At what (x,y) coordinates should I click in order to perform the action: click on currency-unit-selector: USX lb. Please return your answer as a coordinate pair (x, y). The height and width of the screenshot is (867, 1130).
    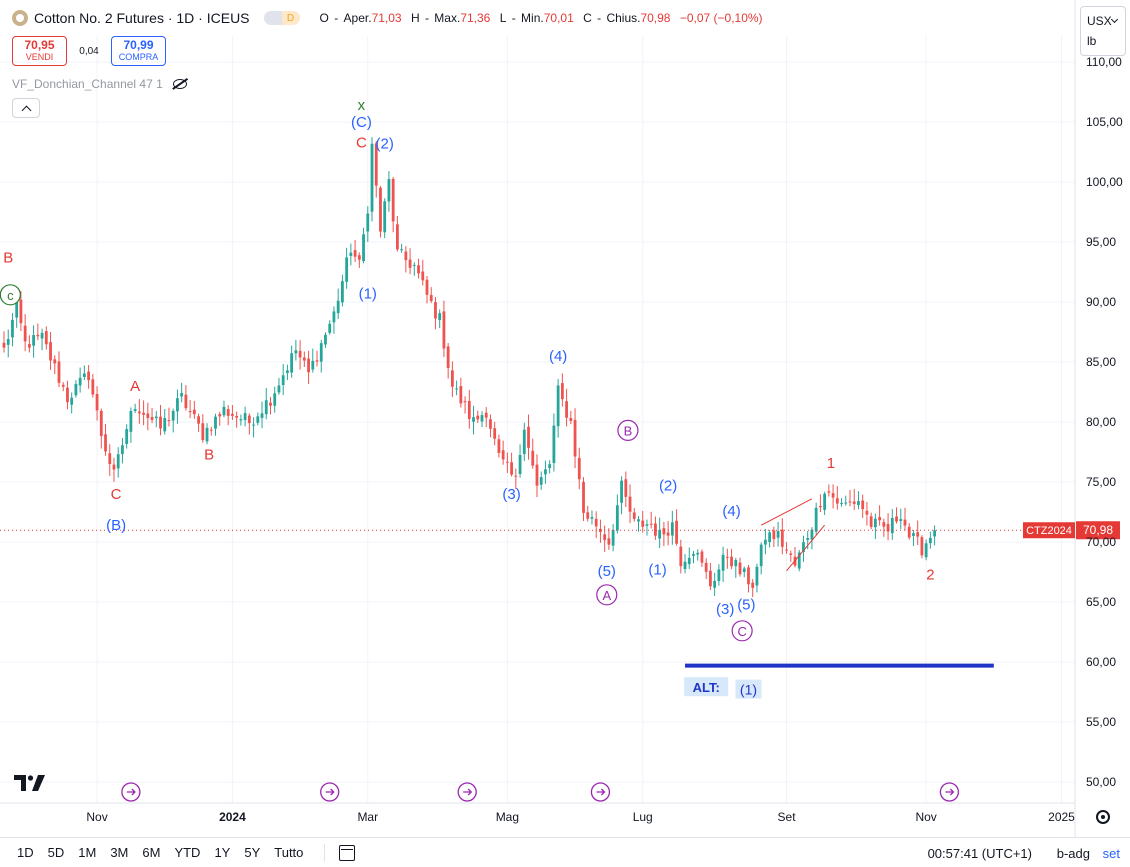
    Looking at the image, I should click on (1103, 31).